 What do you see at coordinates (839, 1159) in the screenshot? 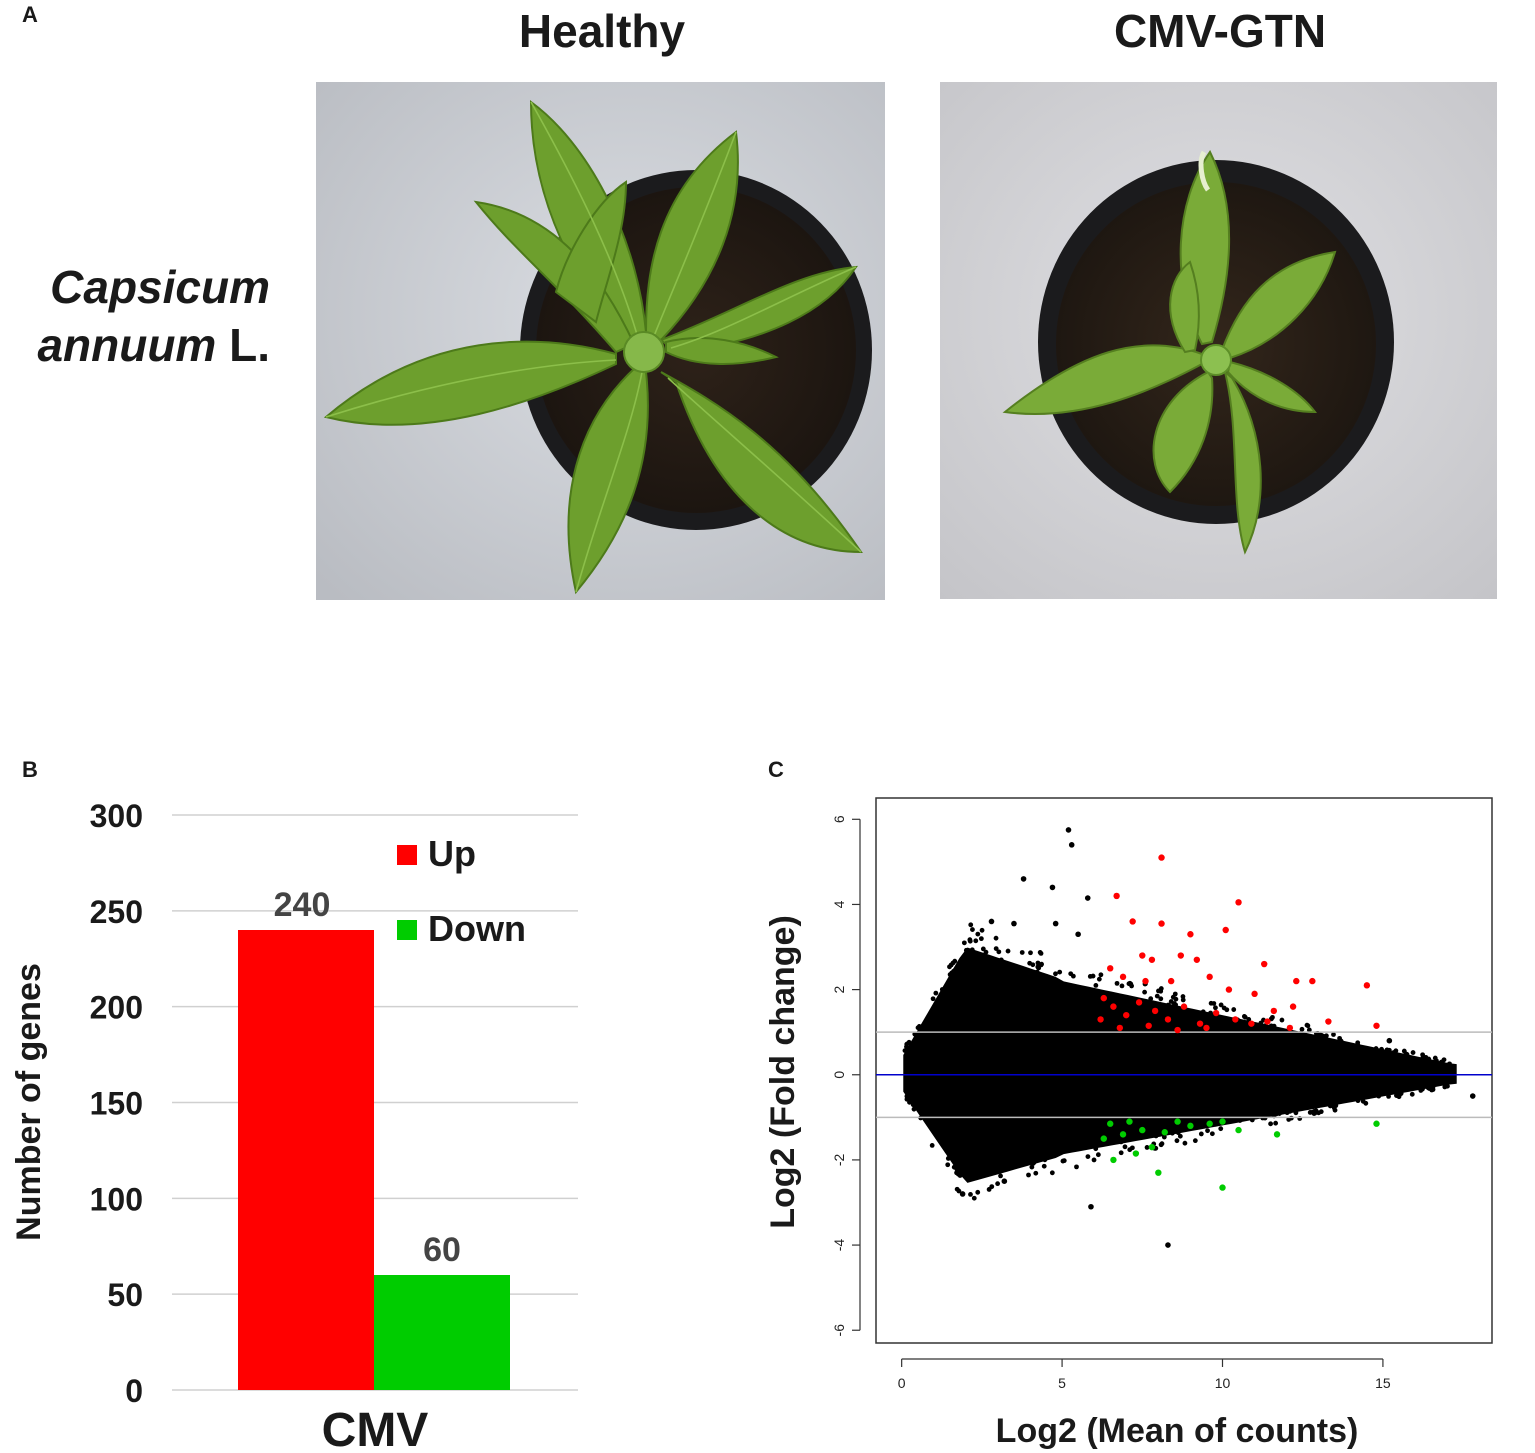
I see `ma-y-tick-label: -2` at bounding box center [839, 1159].